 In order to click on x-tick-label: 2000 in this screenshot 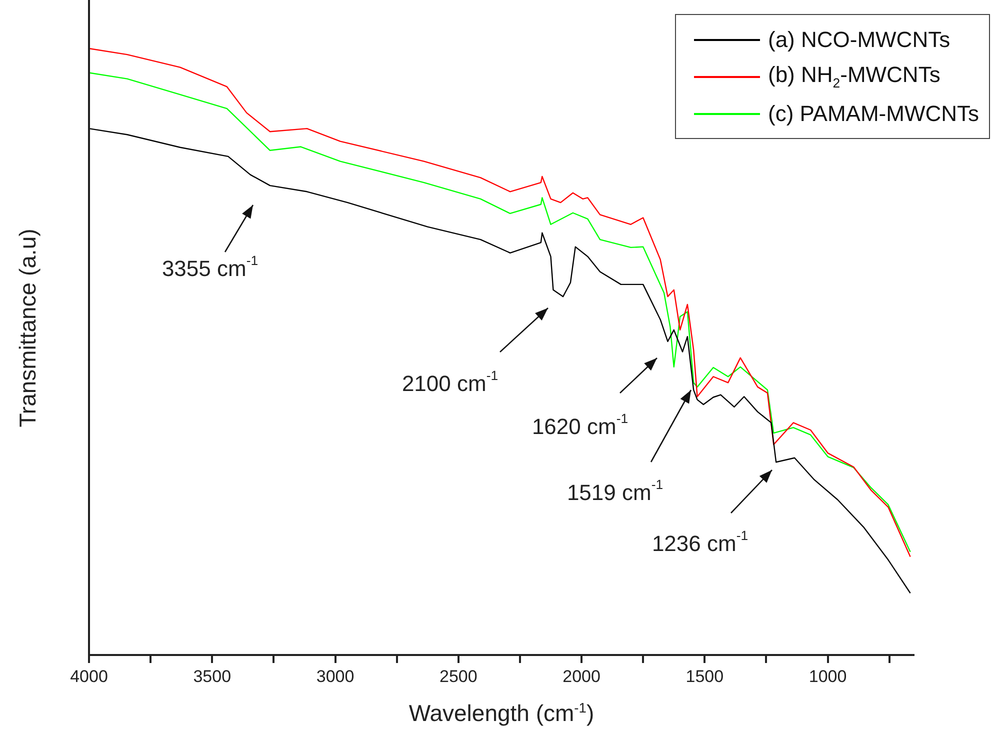, I will do `click(581, 676)`.